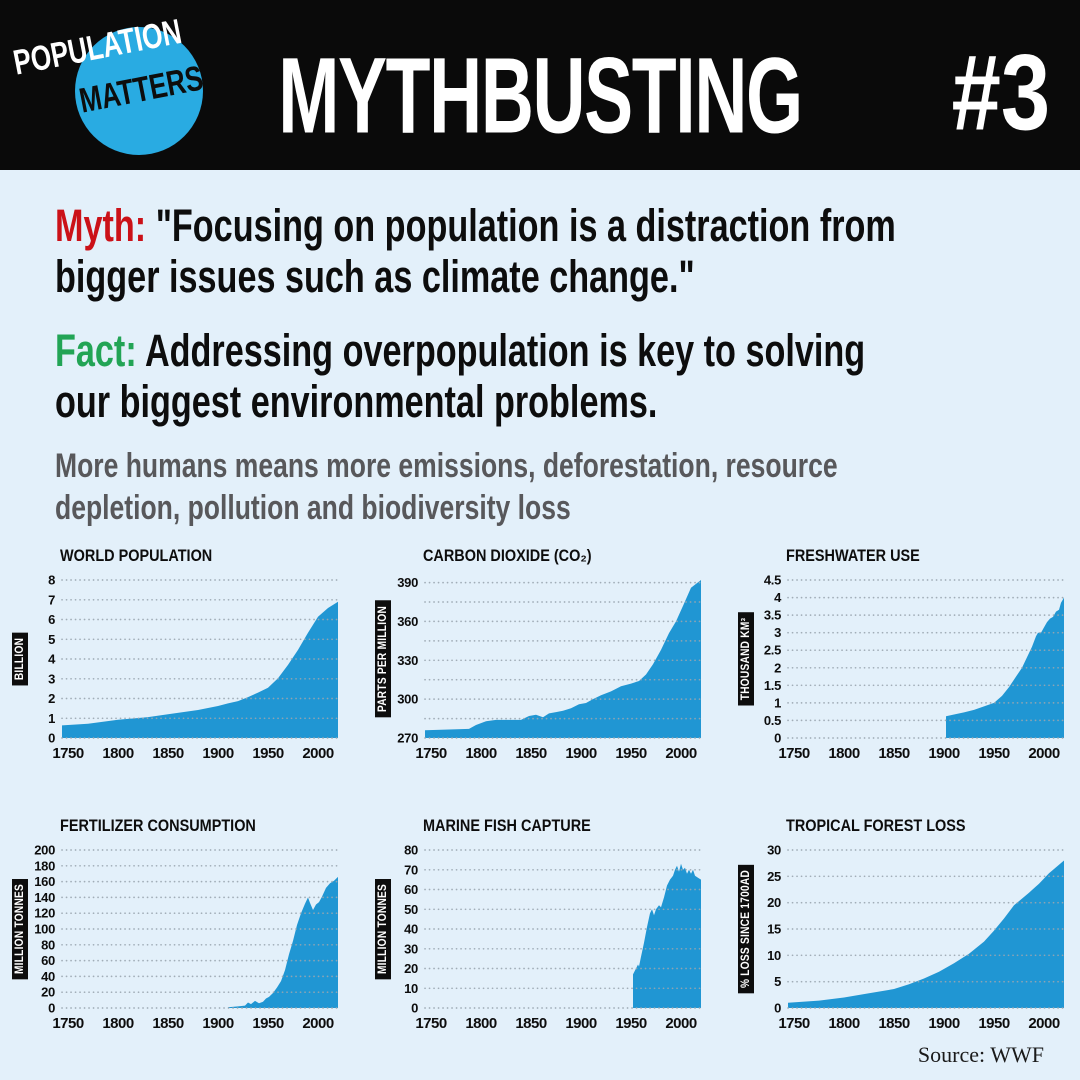 This screenshot has height=1080, width=1080. Describe the element at coordinates (125, 85) in the screenshot. I see `population-matters-logo: POPULATION MATTERS` at that location.